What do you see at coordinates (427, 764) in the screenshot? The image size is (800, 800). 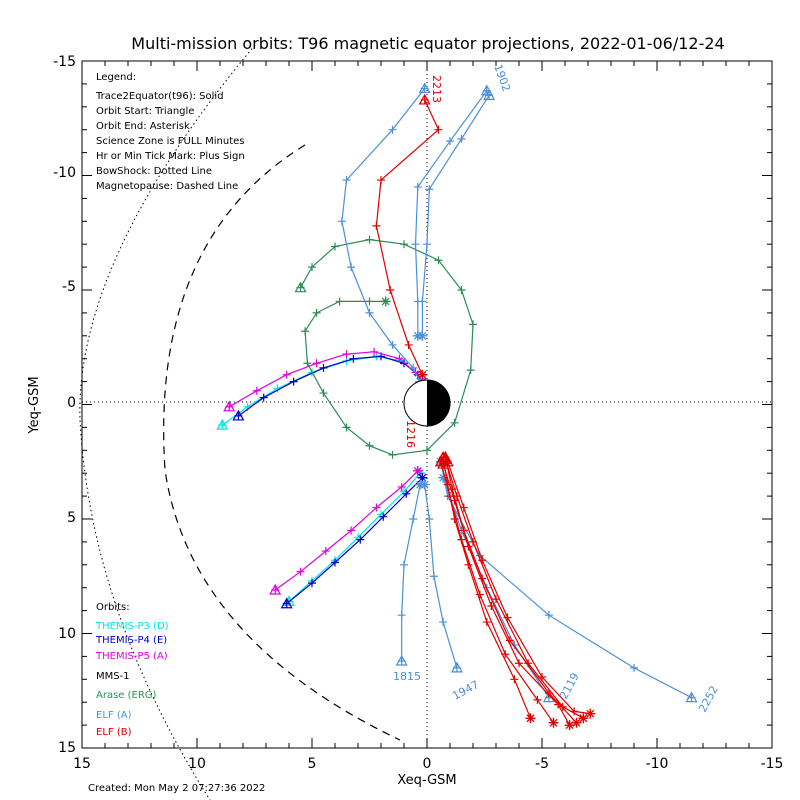 I see `x-tick-label: 0` at bounding box center [427, 764].